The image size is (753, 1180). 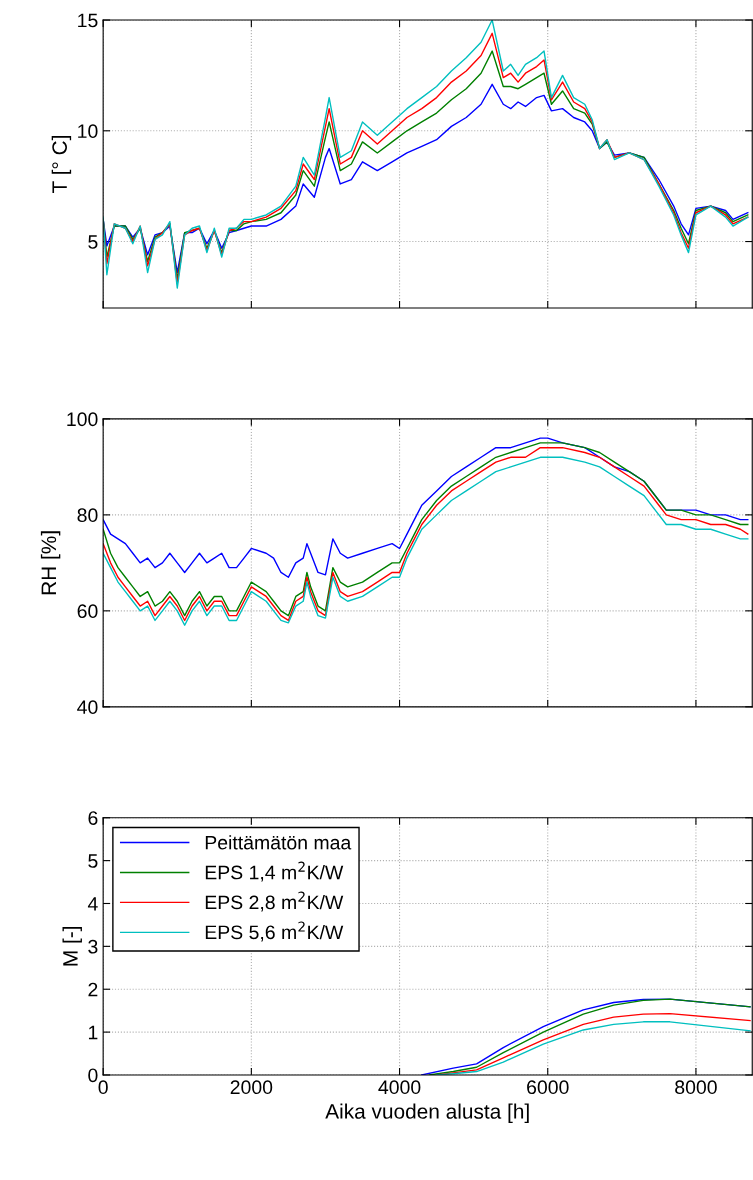 I want to click on y-tick-label: 1, so click(x=93, y=1032).